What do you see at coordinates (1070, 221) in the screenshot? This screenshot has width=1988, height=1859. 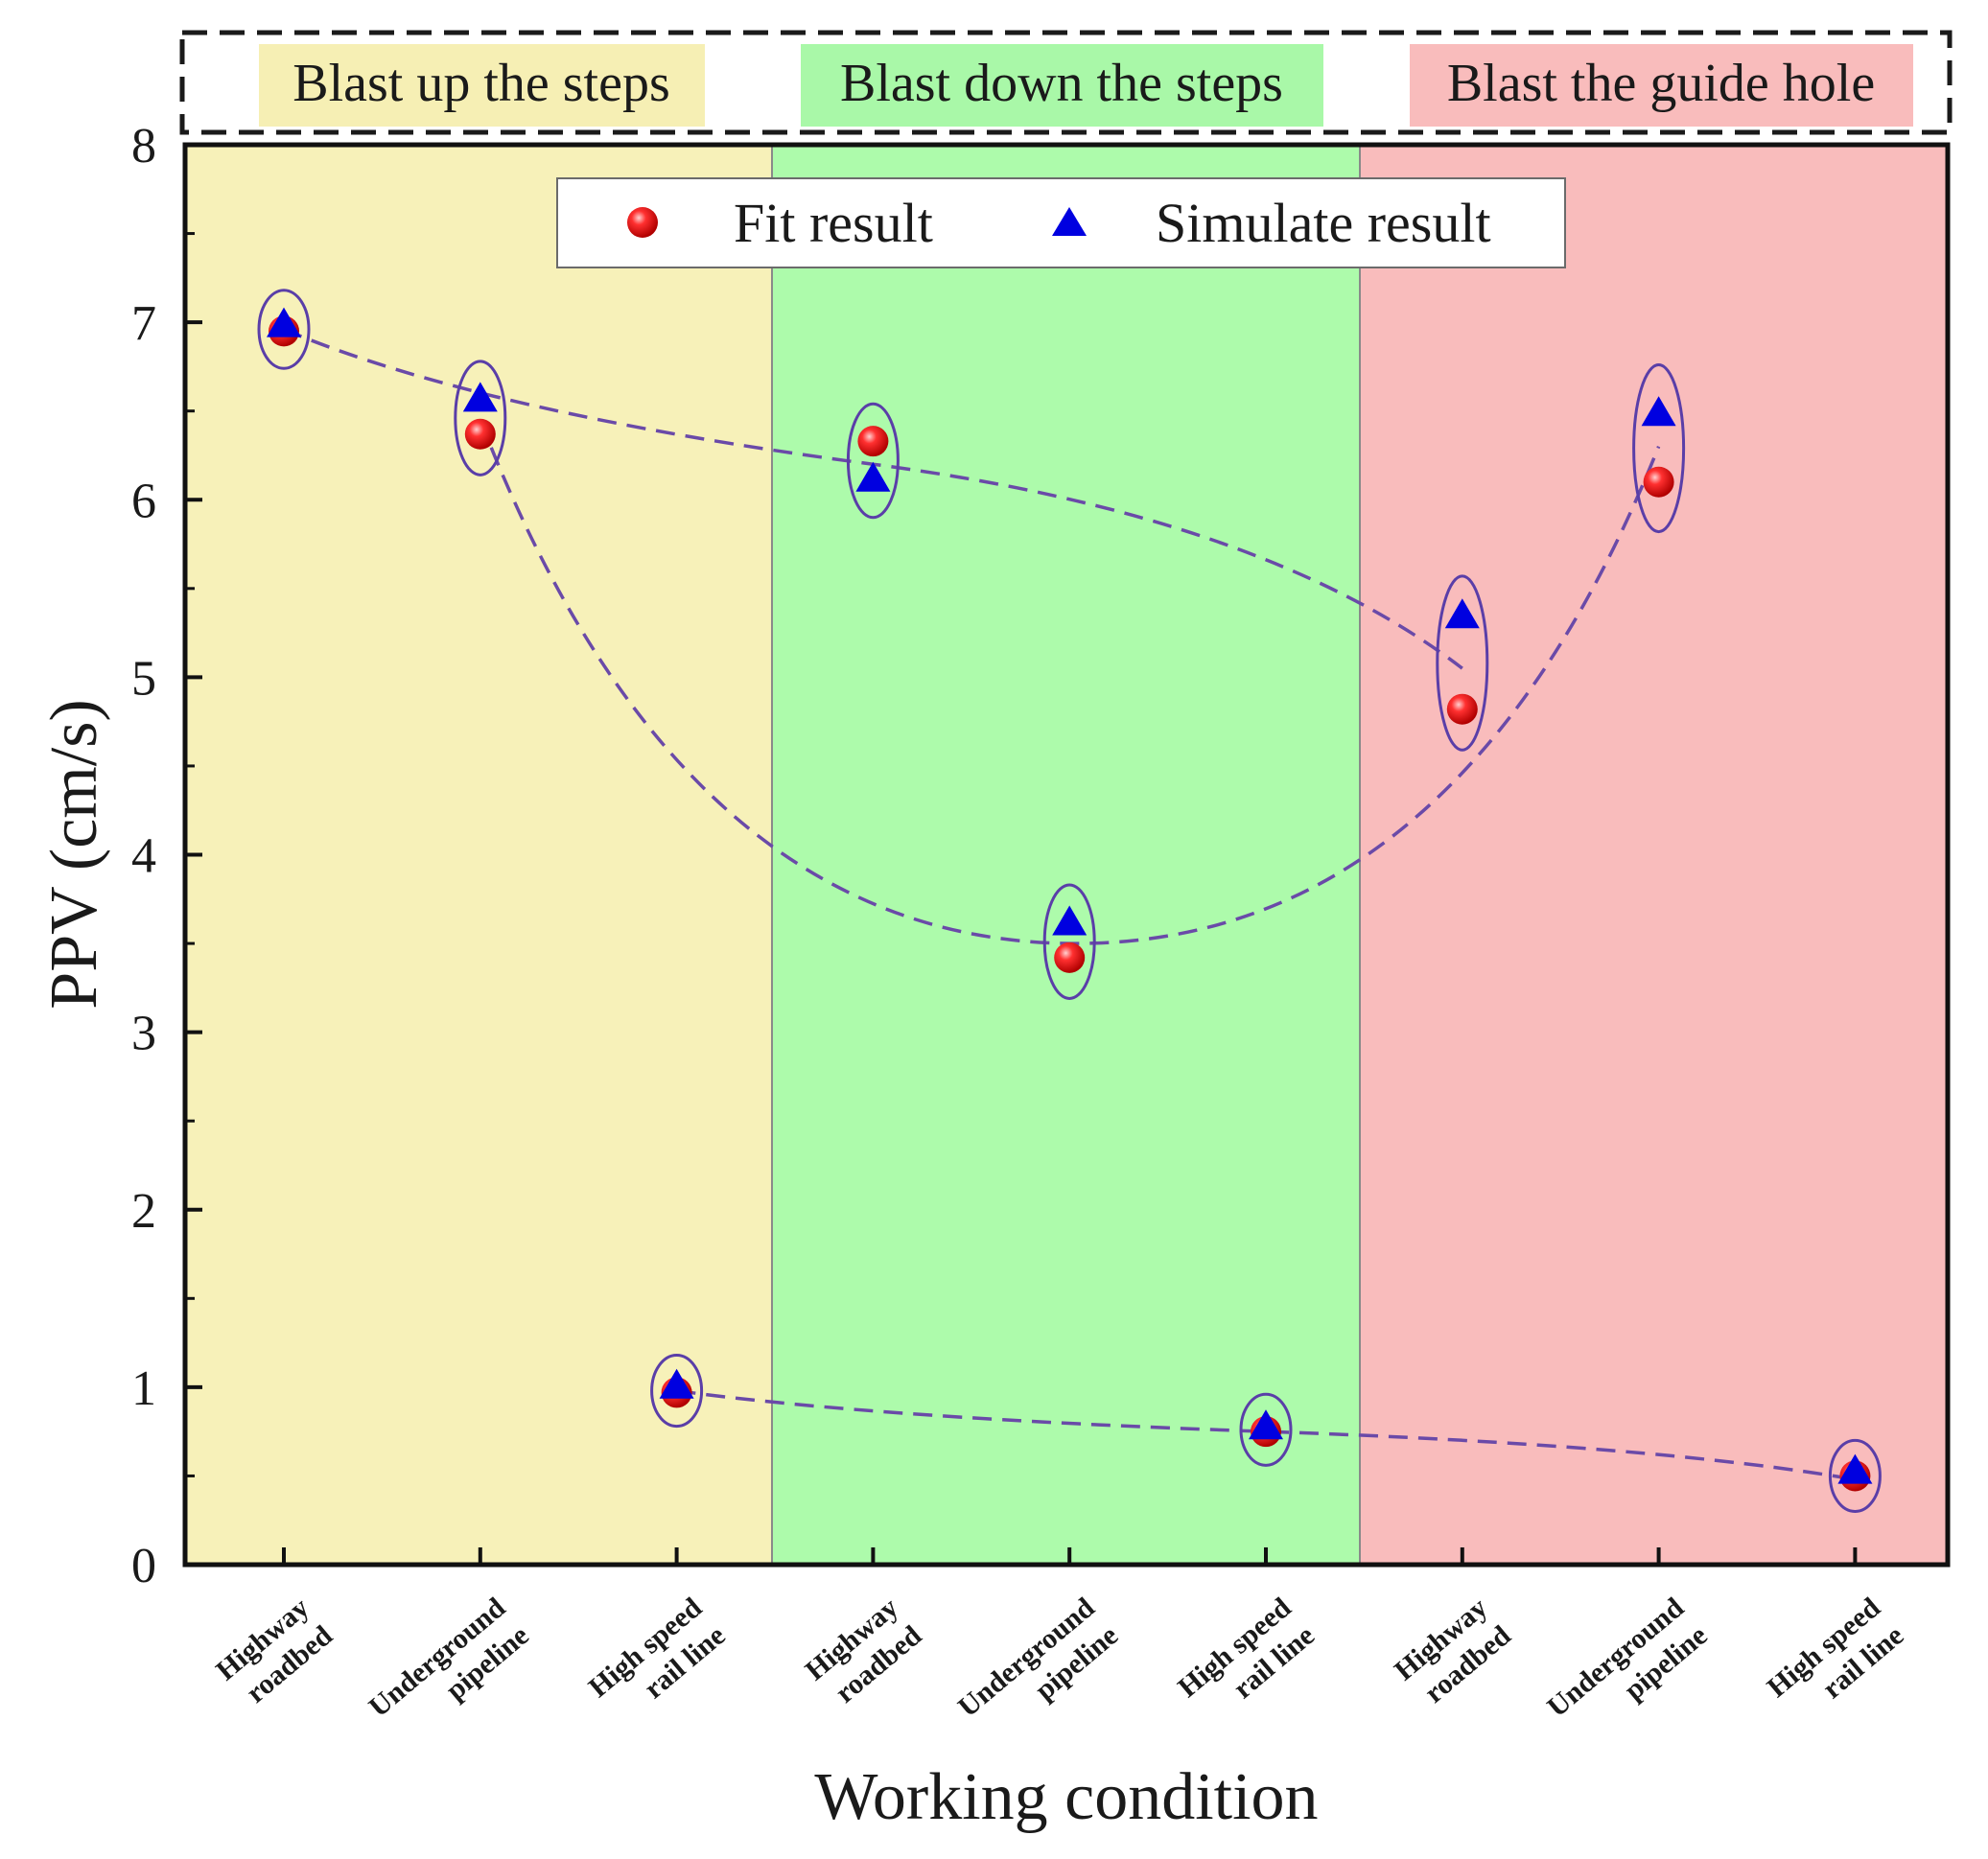 I see `legend-simulate-marker` at bounding box center [1070, 221].